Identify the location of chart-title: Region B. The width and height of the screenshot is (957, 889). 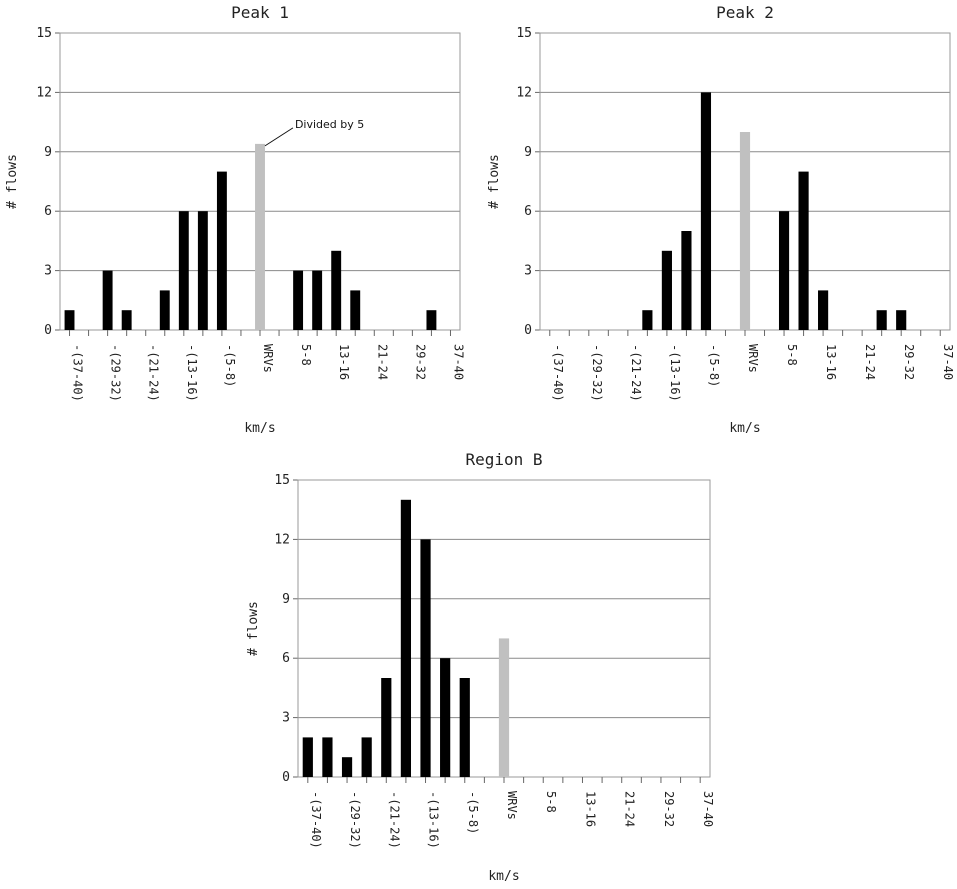
(503, 459).